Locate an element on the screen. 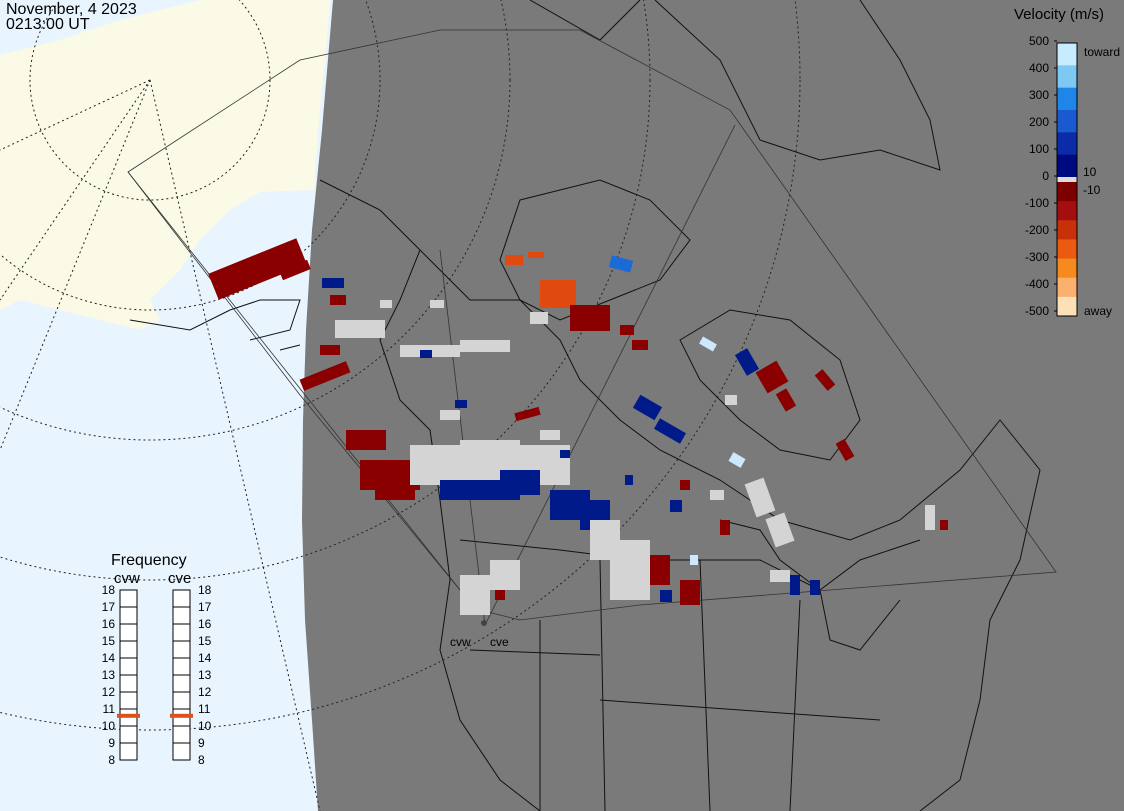  time-label: 0213:00 UT is located at coordinates (48, 24).